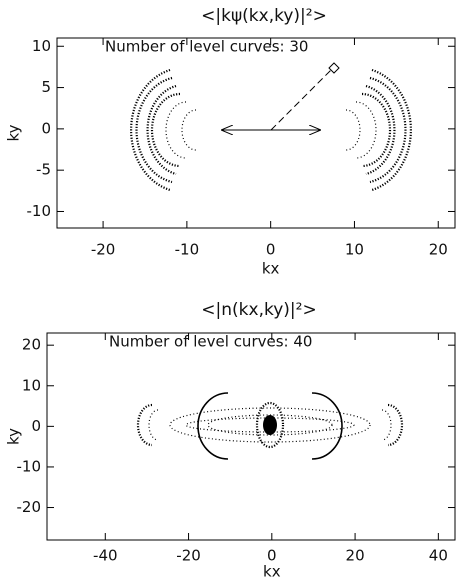 This screenshot has height=578, width=474. I want to click on x-tick-label: -40, so click(105, 556).